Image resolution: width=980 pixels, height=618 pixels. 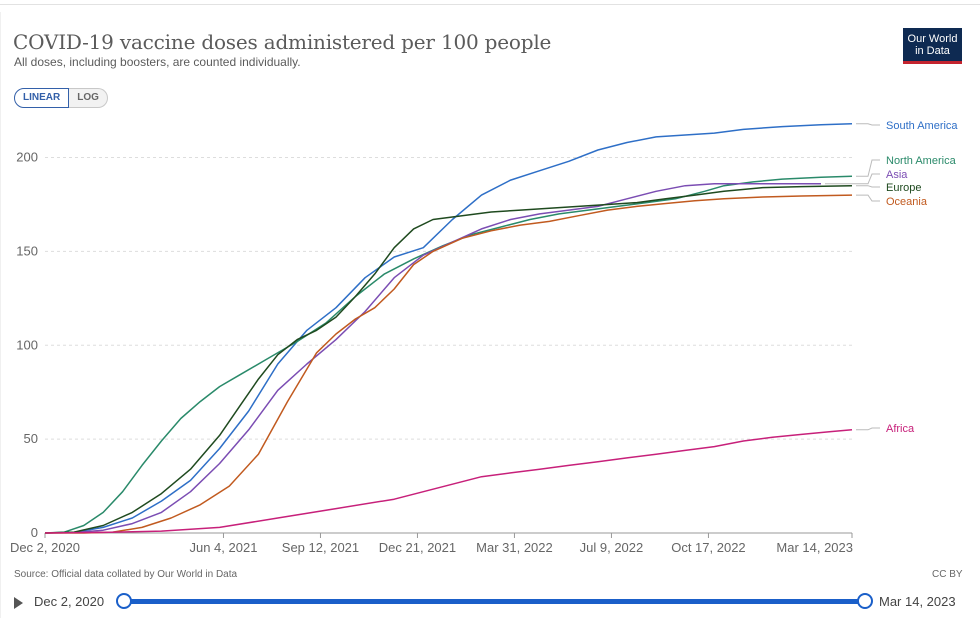 What do you see at coordinates (88, 98) in the screenshot?
I see `log-scale-button: LOG` at bounding box center [88, 98].